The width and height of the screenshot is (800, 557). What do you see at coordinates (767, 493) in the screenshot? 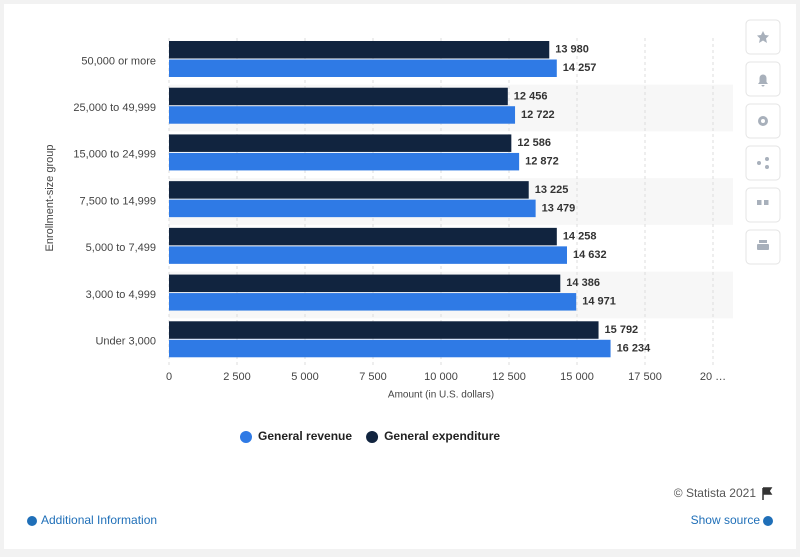
I see `flag-icon` at bounding box center [767, 493].